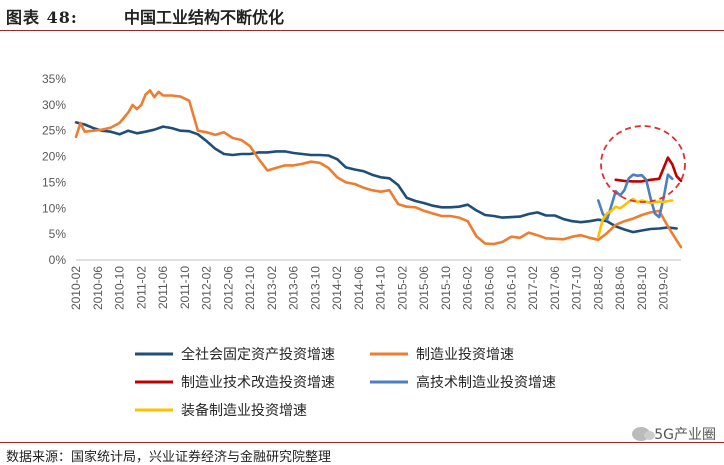  I want to click on legend-label-4: 装备制造业投资增速, so click(244, 410).